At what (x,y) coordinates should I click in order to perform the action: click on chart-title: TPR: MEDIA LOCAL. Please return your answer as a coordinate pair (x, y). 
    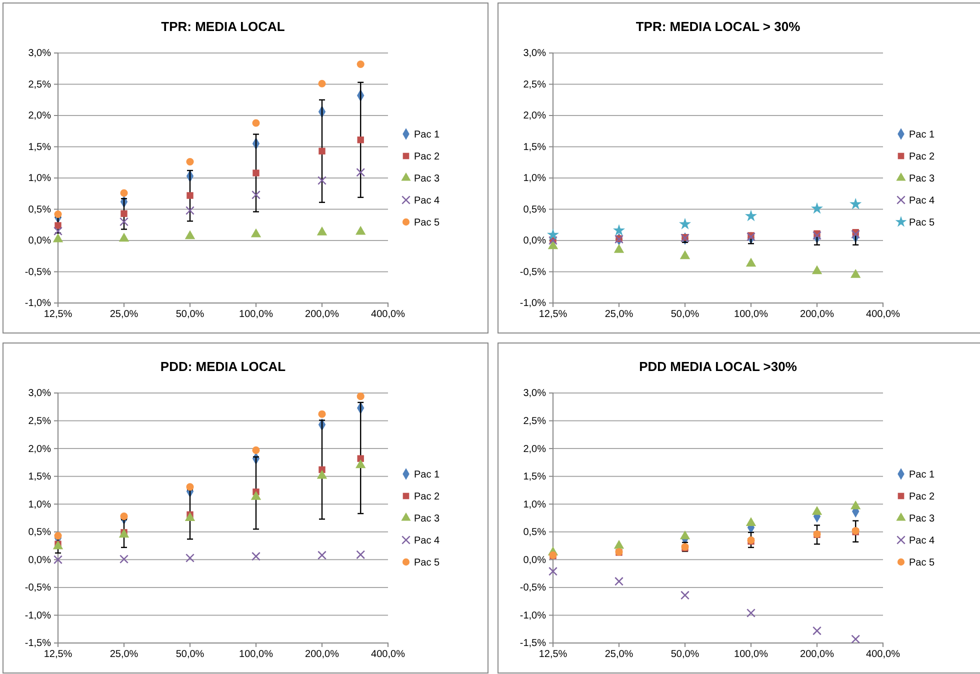
    Looking at the image, I should click on (223, 26).